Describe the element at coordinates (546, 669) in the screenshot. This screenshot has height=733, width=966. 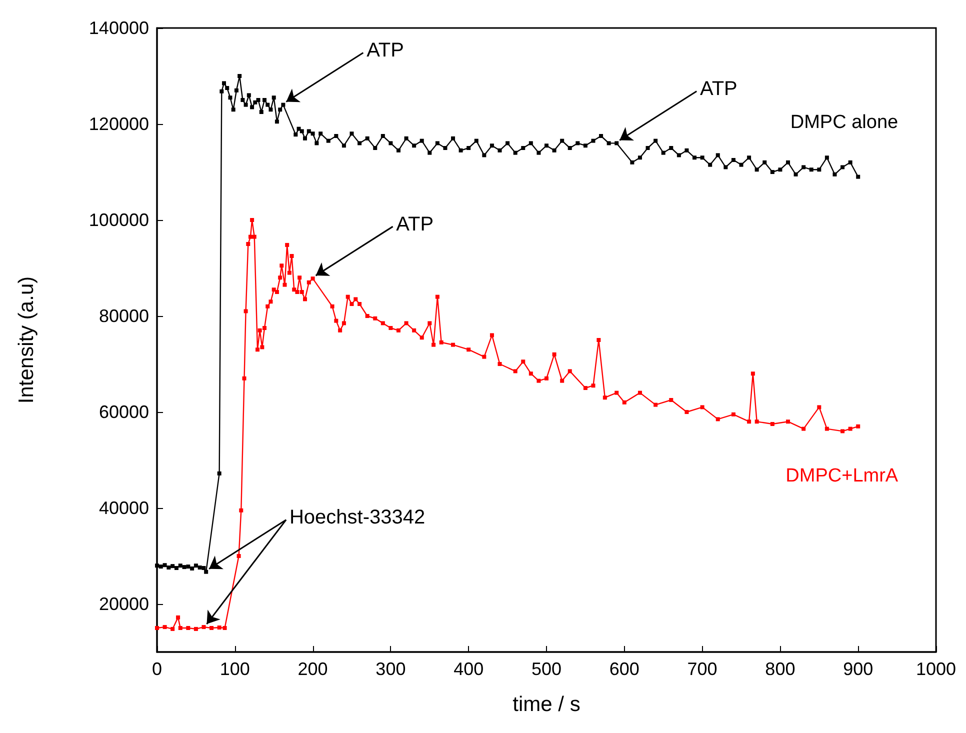
I see `x-tick-label: 500` at that location.